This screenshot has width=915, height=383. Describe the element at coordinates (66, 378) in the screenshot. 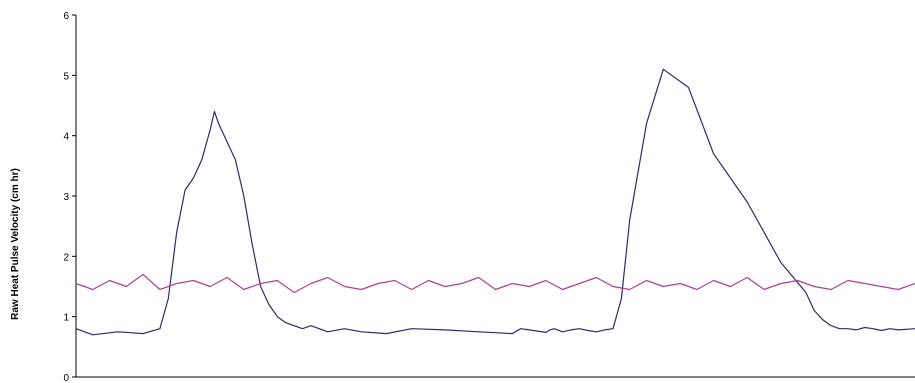

I see `y-tick-label: 0` at that location.